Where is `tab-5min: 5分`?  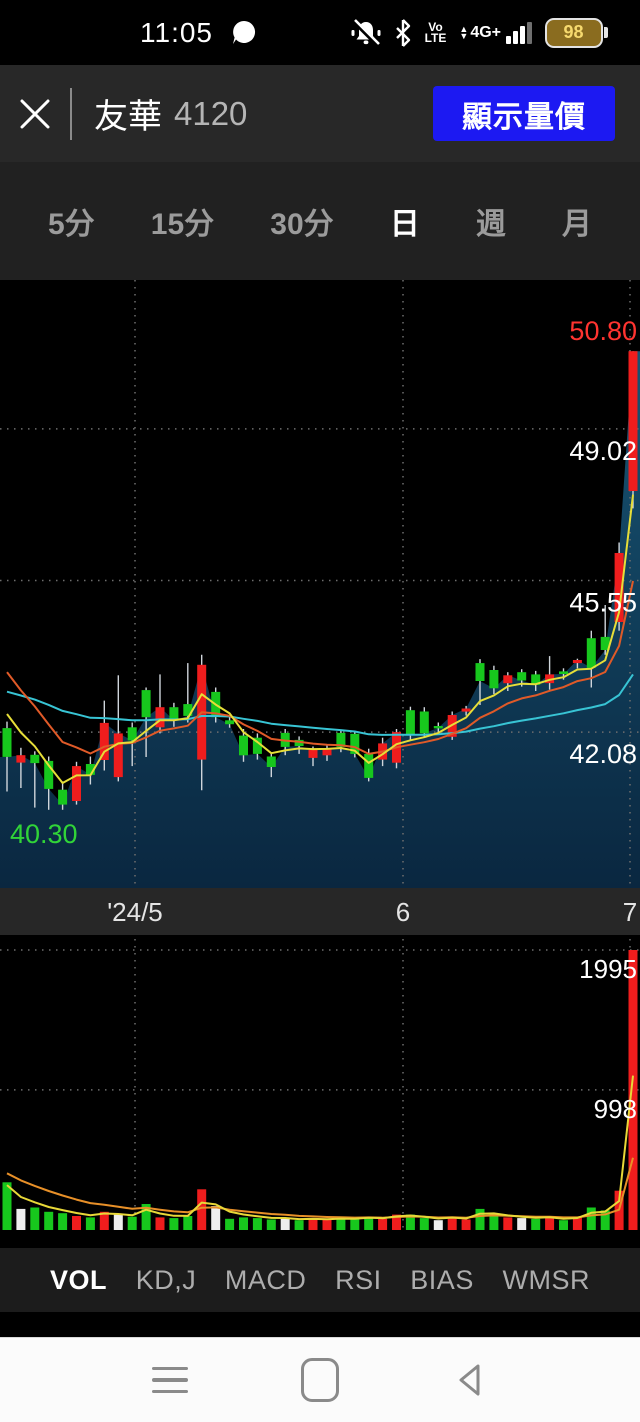 tab-5min: 5分 is located at coordinates (71, 224).